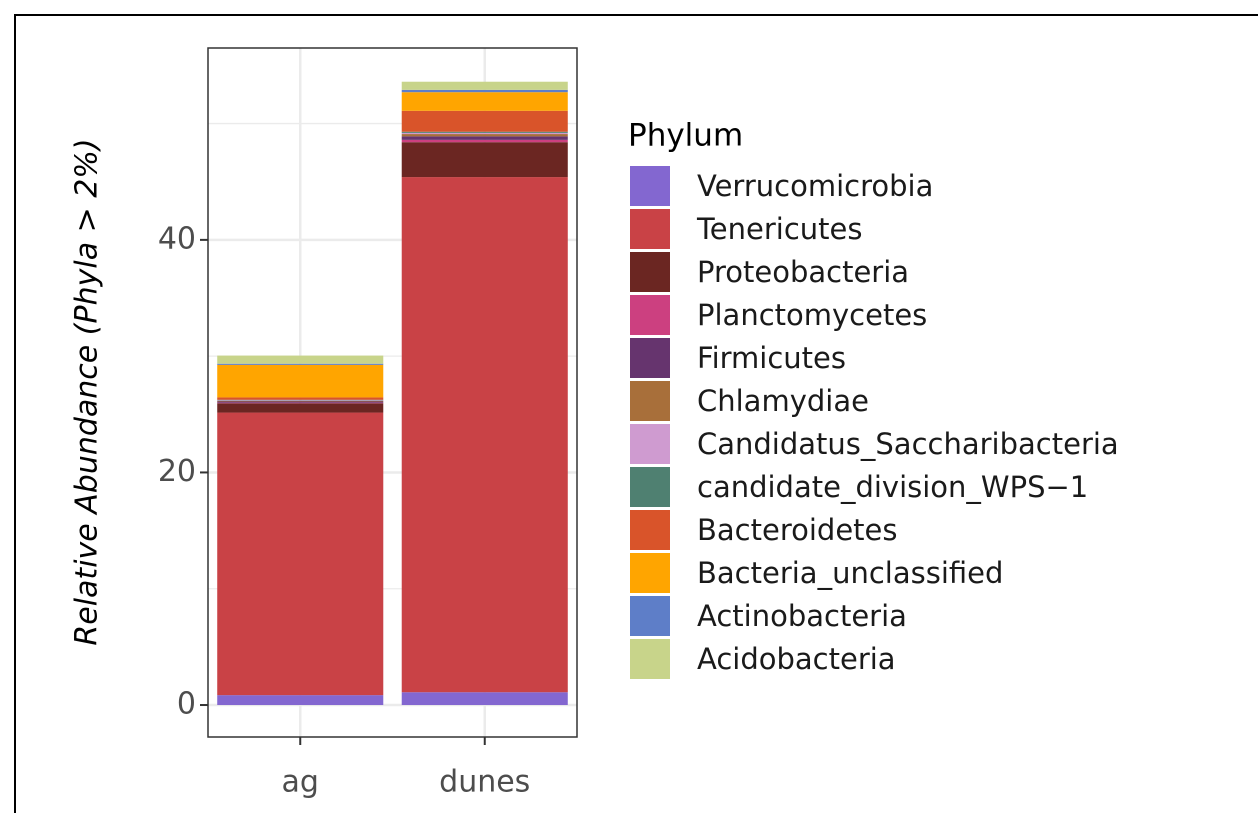 This screenshot has width=1258, height=813. Describe the element at coordinates (796, 659) in the screenshot. I see `legend-label: Acidobacteria` at that location.